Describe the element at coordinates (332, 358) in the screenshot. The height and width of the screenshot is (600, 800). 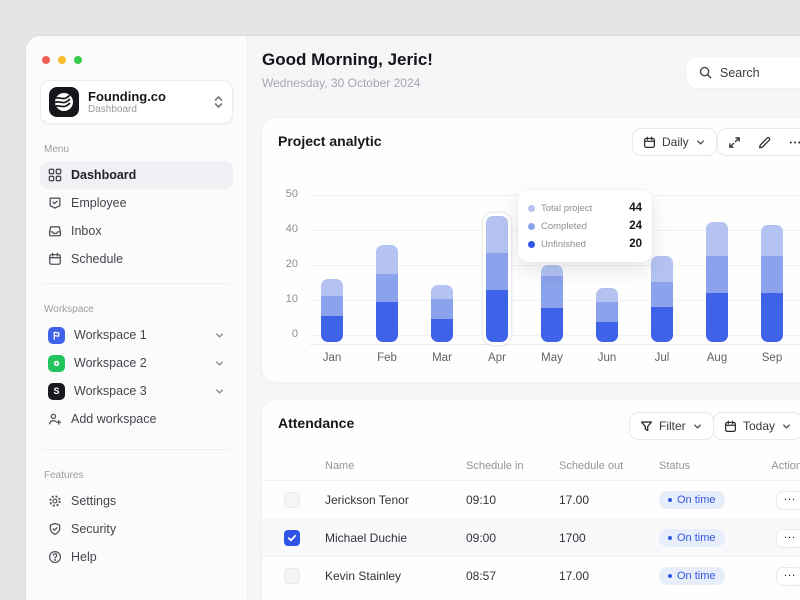
I see `x-tick-label: Jan` at that location.